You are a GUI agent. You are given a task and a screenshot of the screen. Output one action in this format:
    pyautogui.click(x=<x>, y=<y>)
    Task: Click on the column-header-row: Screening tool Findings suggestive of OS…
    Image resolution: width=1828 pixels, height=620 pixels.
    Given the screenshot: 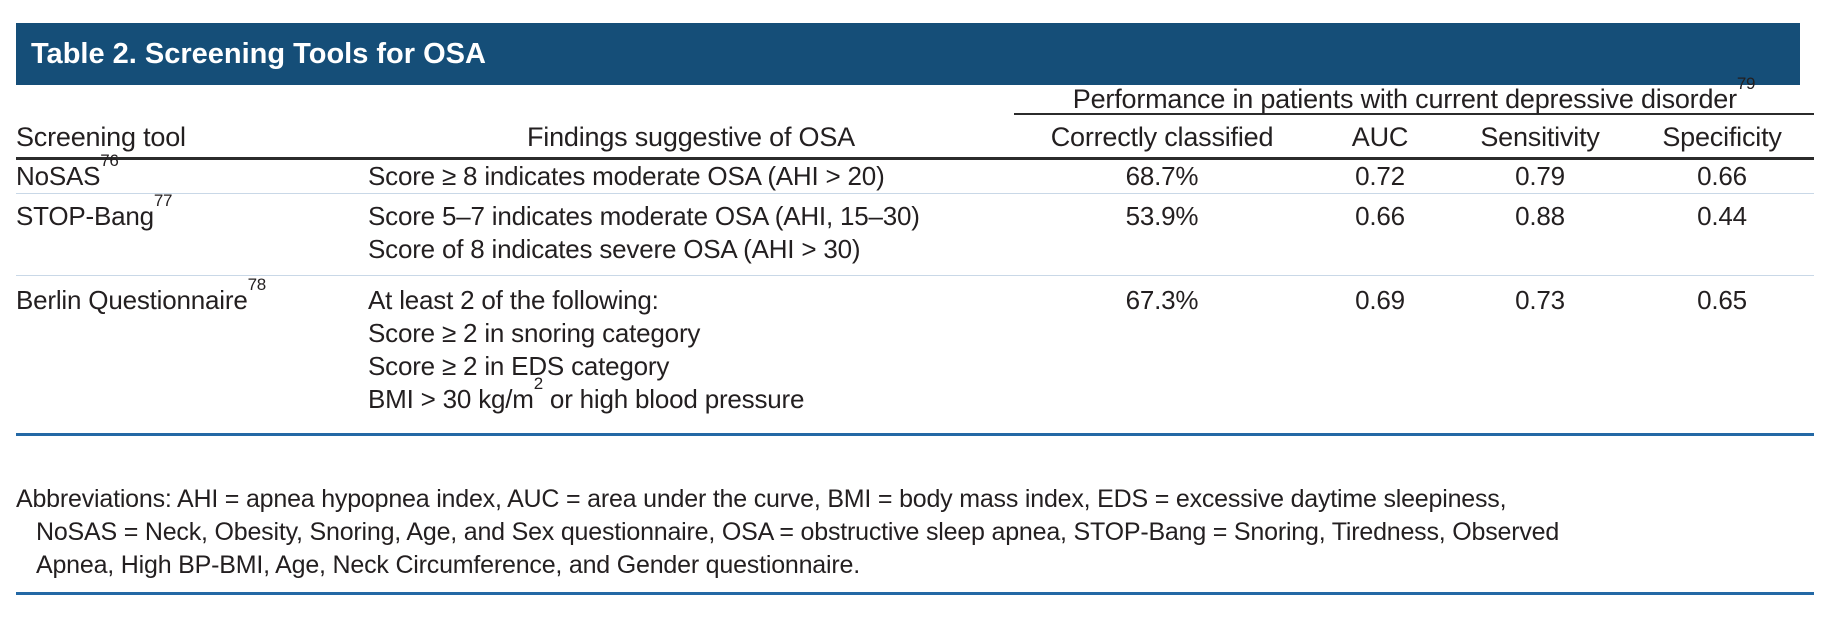 What is the action you would take?
    pyautogui.click(x=915, y=137)
    